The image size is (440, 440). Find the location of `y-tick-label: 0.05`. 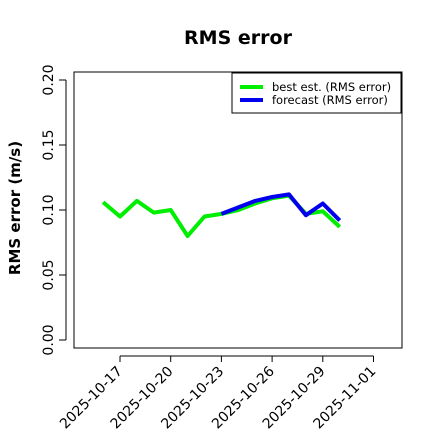

y-tick-label: 0.05 is located at coordinates (49, 274).